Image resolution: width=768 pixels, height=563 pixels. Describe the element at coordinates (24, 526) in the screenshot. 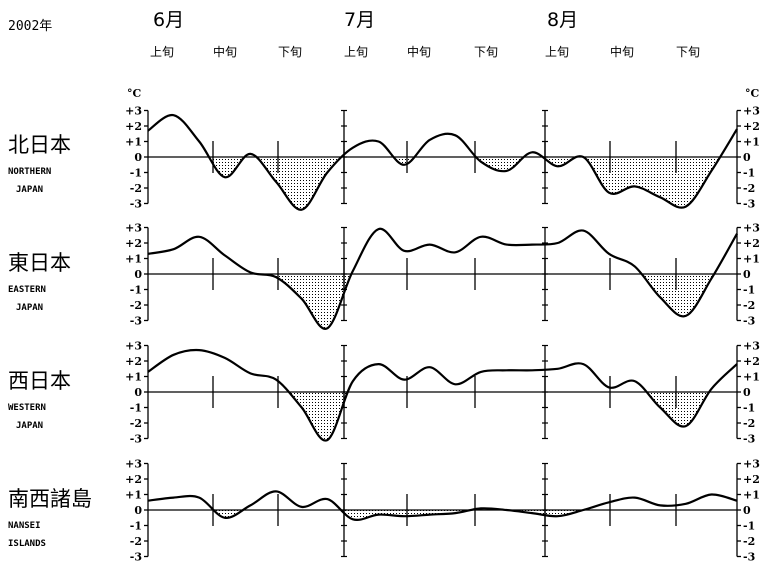

I see `region-name-en-line1: NANSEI` at that location.